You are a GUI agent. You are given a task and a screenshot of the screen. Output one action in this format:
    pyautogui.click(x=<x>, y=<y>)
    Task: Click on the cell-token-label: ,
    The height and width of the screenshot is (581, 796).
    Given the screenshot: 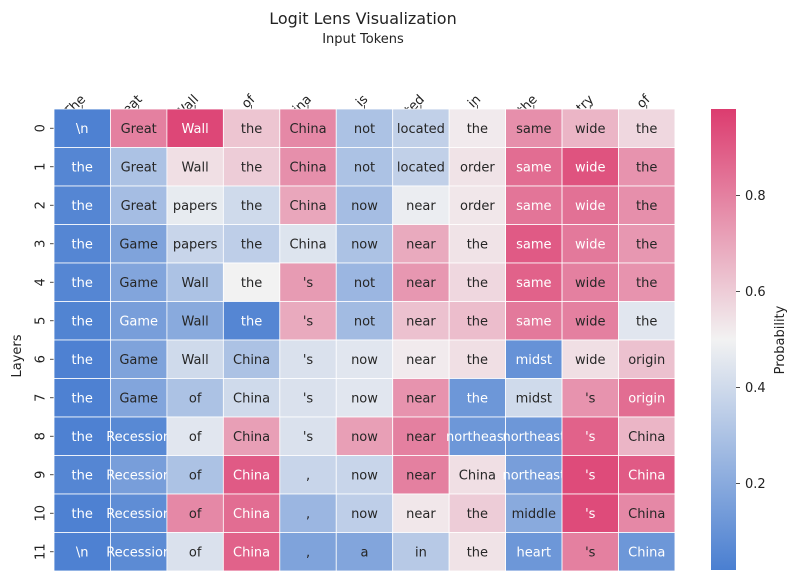 What is the action you would take?
    pyautogui.click(x=308, y=552)
    